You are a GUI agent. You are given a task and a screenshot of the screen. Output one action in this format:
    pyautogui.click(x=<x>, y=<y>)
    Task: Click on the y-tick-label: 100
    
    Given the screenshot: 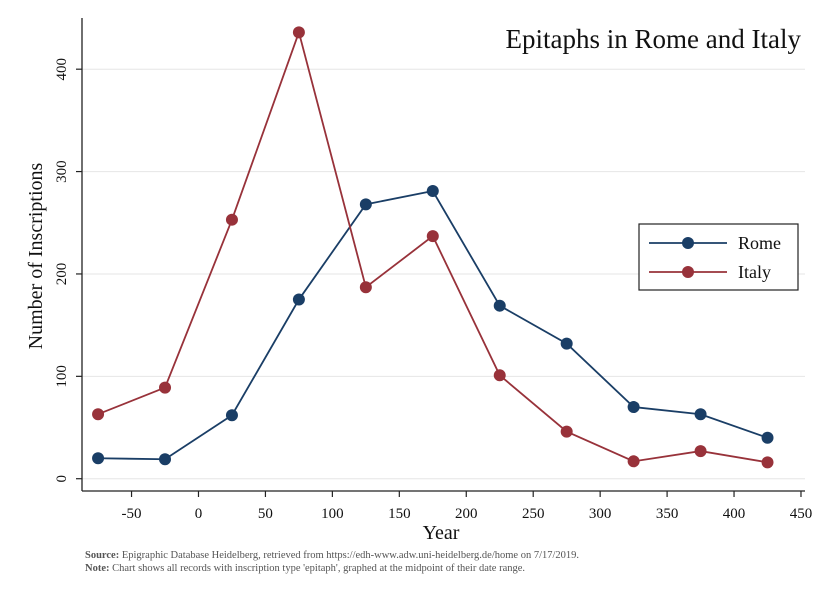 What is the action you would take?
    pyautogui.click(x=62, y=376)
    